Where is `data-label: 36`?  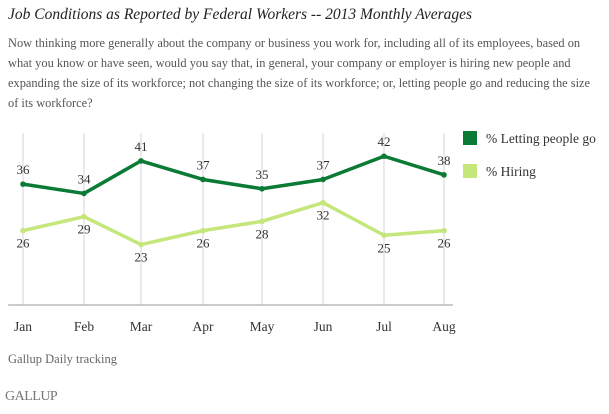
data-label: 36 is located at coordinates (24, 169).